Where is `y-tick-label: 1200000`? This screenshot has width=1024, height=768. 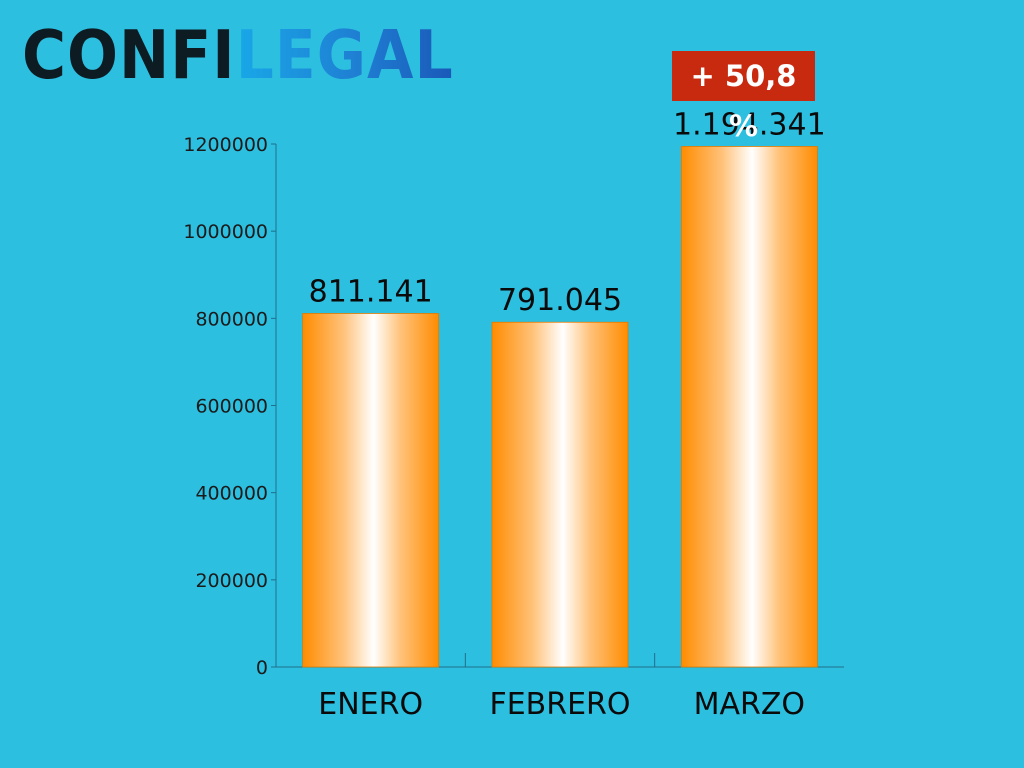 y-tick-label: 1200000 is located at coordinates (225, 145).